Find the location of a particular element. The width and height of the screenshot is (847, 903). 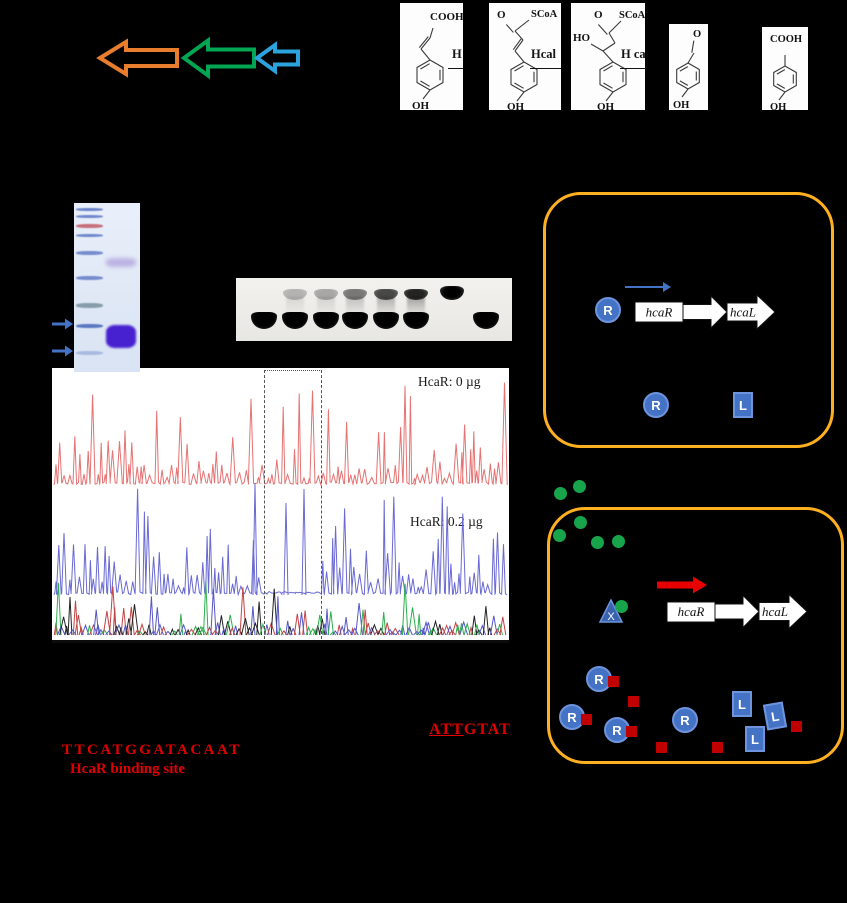

enzyme-label-3: H ca is located at coordinates (633, 54).